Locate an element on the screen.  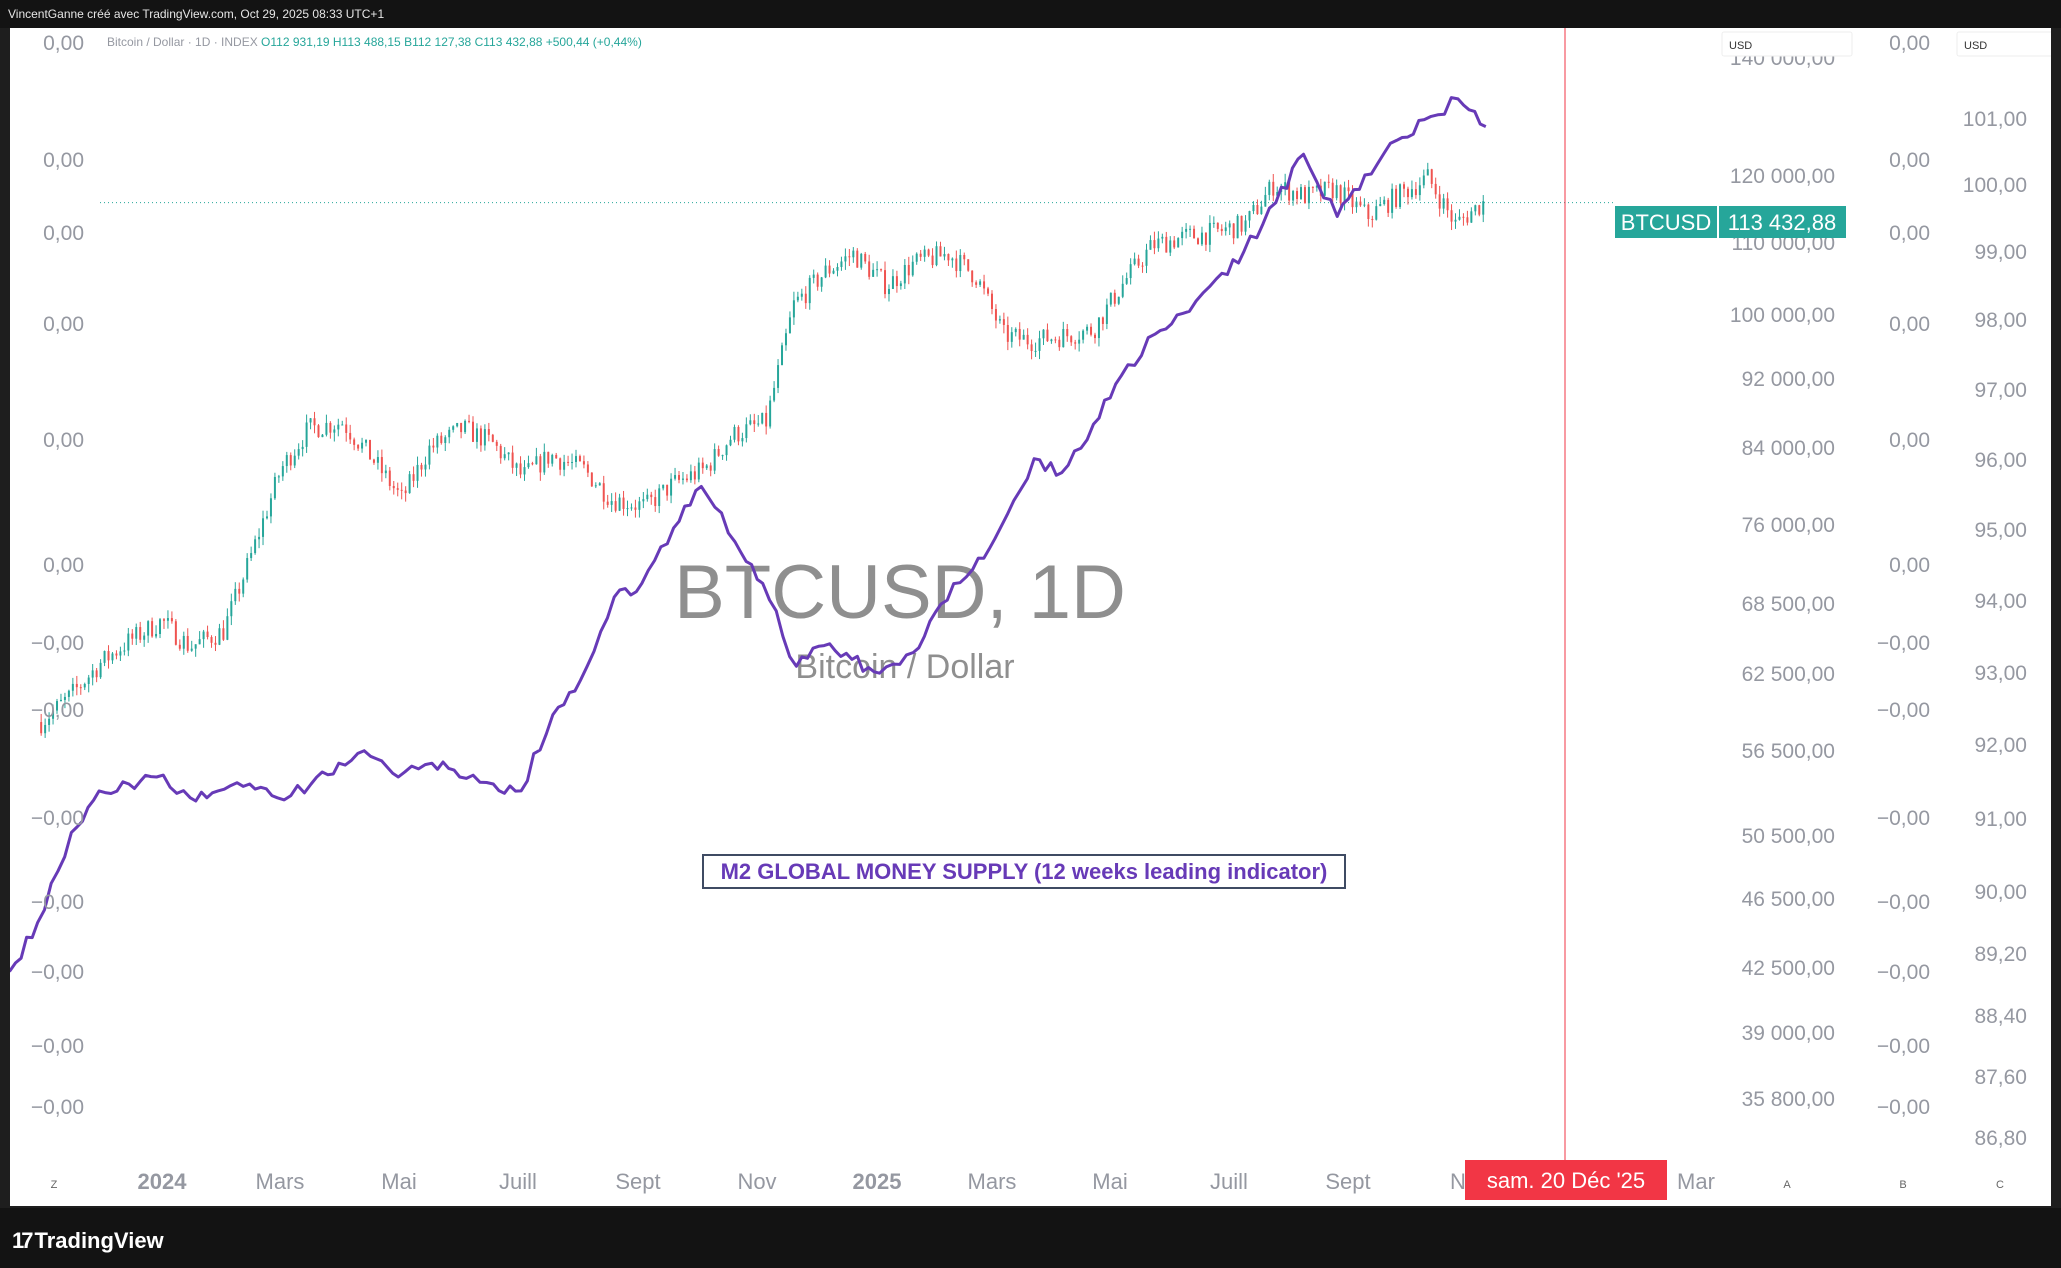
x-axis-tick: Nov is located at coordinates (756, 1181).